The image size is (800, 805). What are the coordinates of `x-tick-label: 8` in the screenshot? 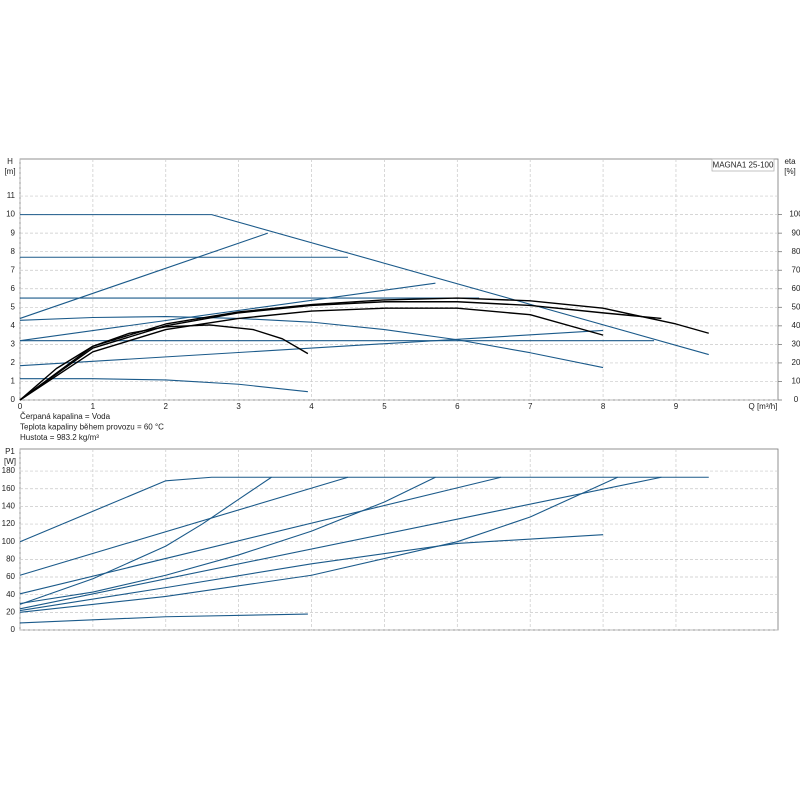 It's located at (603, 406).